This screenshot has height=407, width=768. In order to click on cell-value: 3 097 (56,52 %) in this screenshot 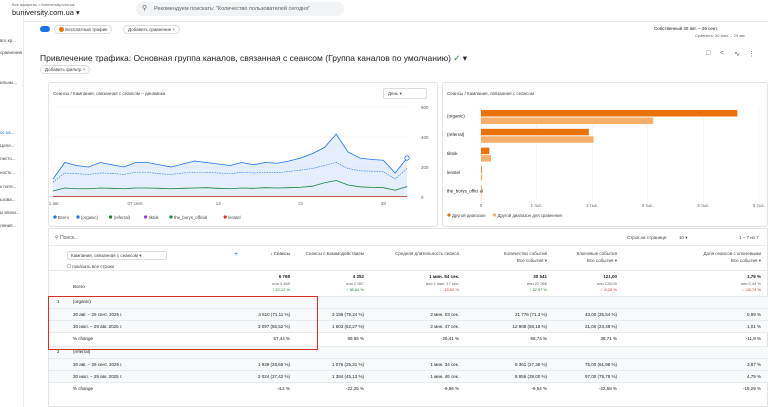, I will do `click(273, 326)`.